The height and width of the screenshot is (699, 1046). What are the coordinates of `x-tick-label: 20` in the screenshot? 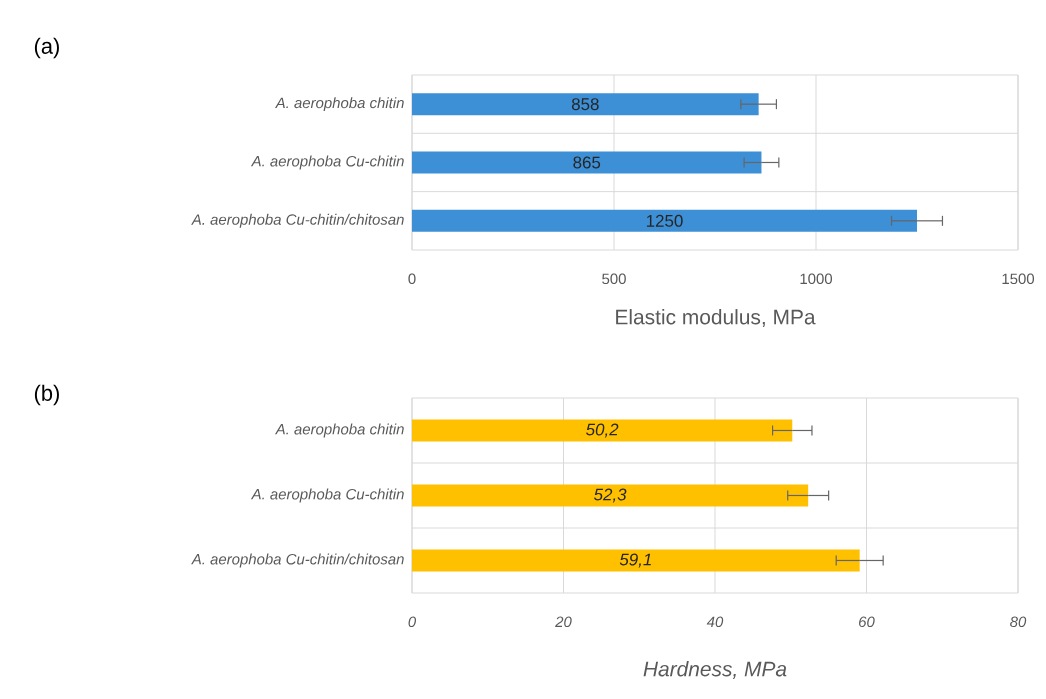 It's located at (563, 622).